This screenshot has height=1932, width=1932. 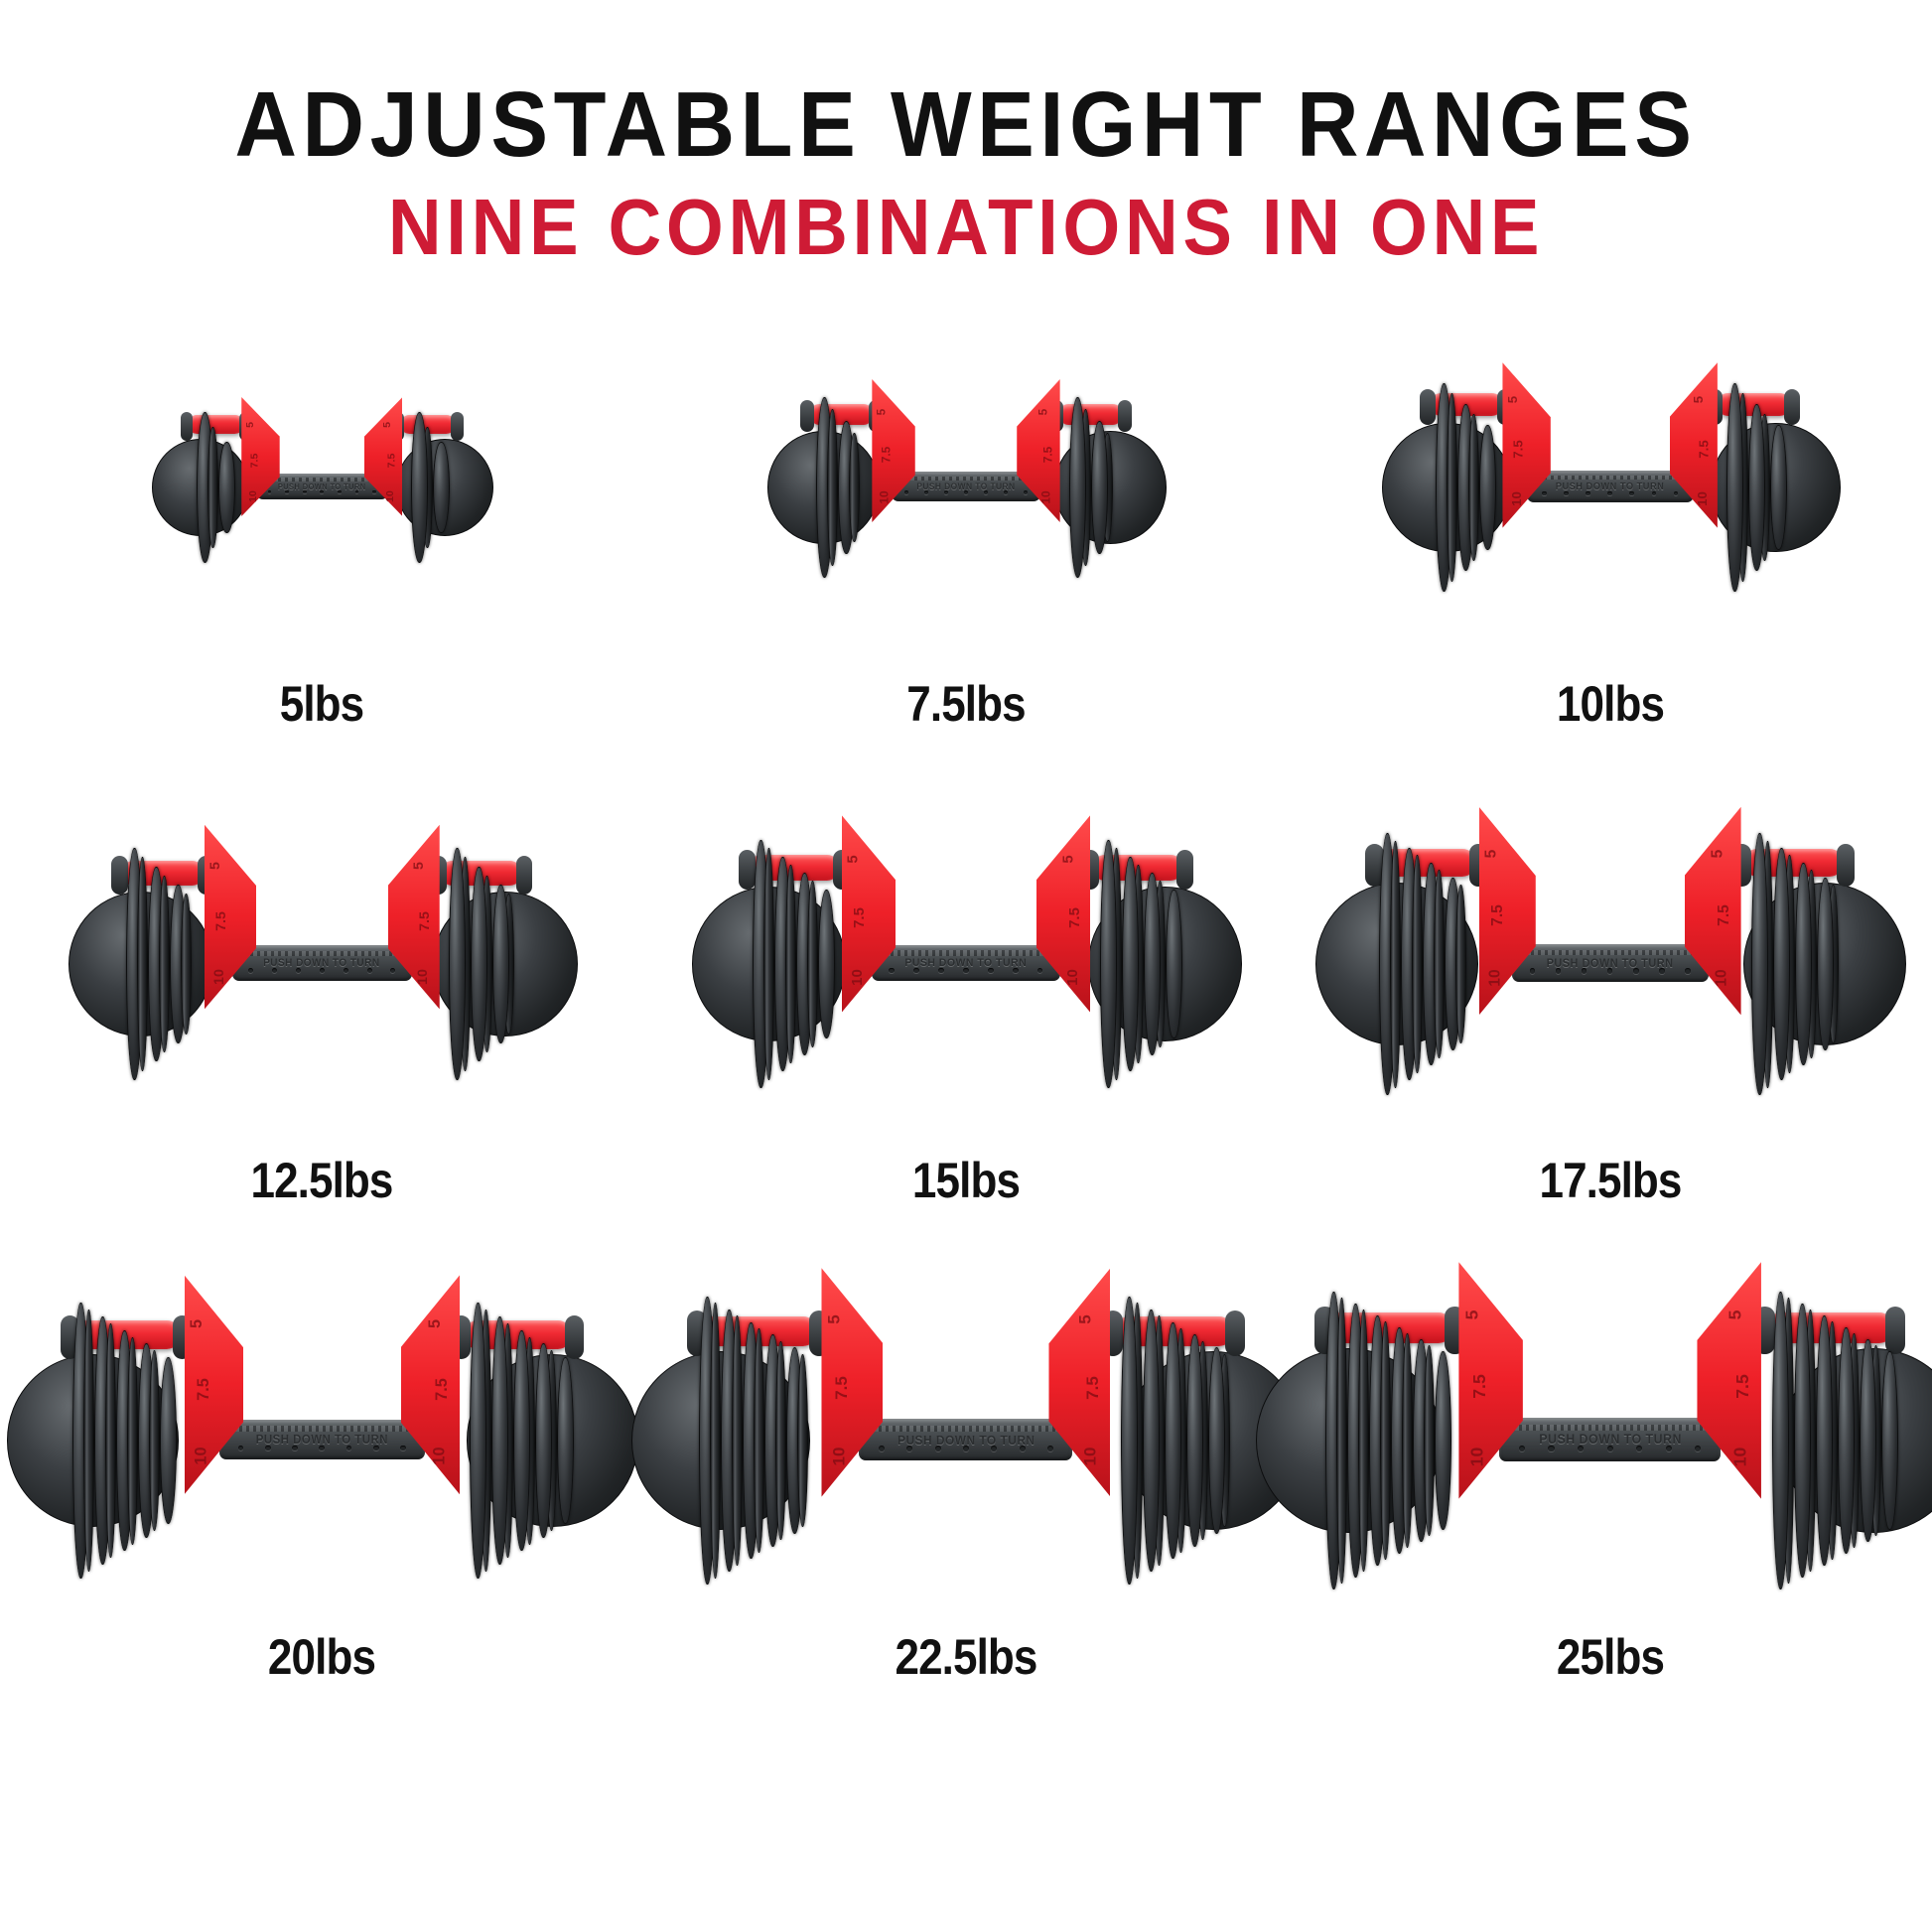 What do you see at coordinates (966, 1180) in the screenshot?
I see `weight-label: 15lbs` at bounding box center [966, 1180].